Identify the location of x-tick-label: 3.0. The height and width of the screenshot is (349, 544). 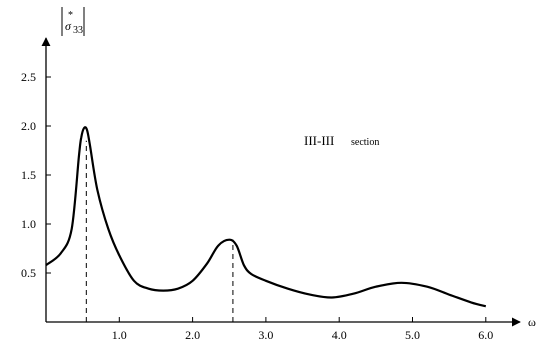
(265, 335).